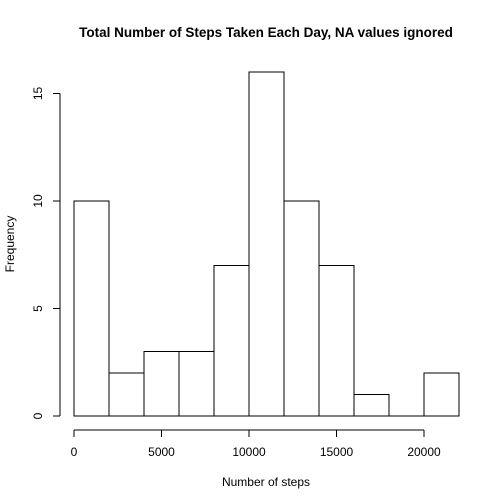  What do you see at coordinates (424, 452) in the screenshot?
I see `x-tick-label-20000: 20000` at bounding box center [424, 452].